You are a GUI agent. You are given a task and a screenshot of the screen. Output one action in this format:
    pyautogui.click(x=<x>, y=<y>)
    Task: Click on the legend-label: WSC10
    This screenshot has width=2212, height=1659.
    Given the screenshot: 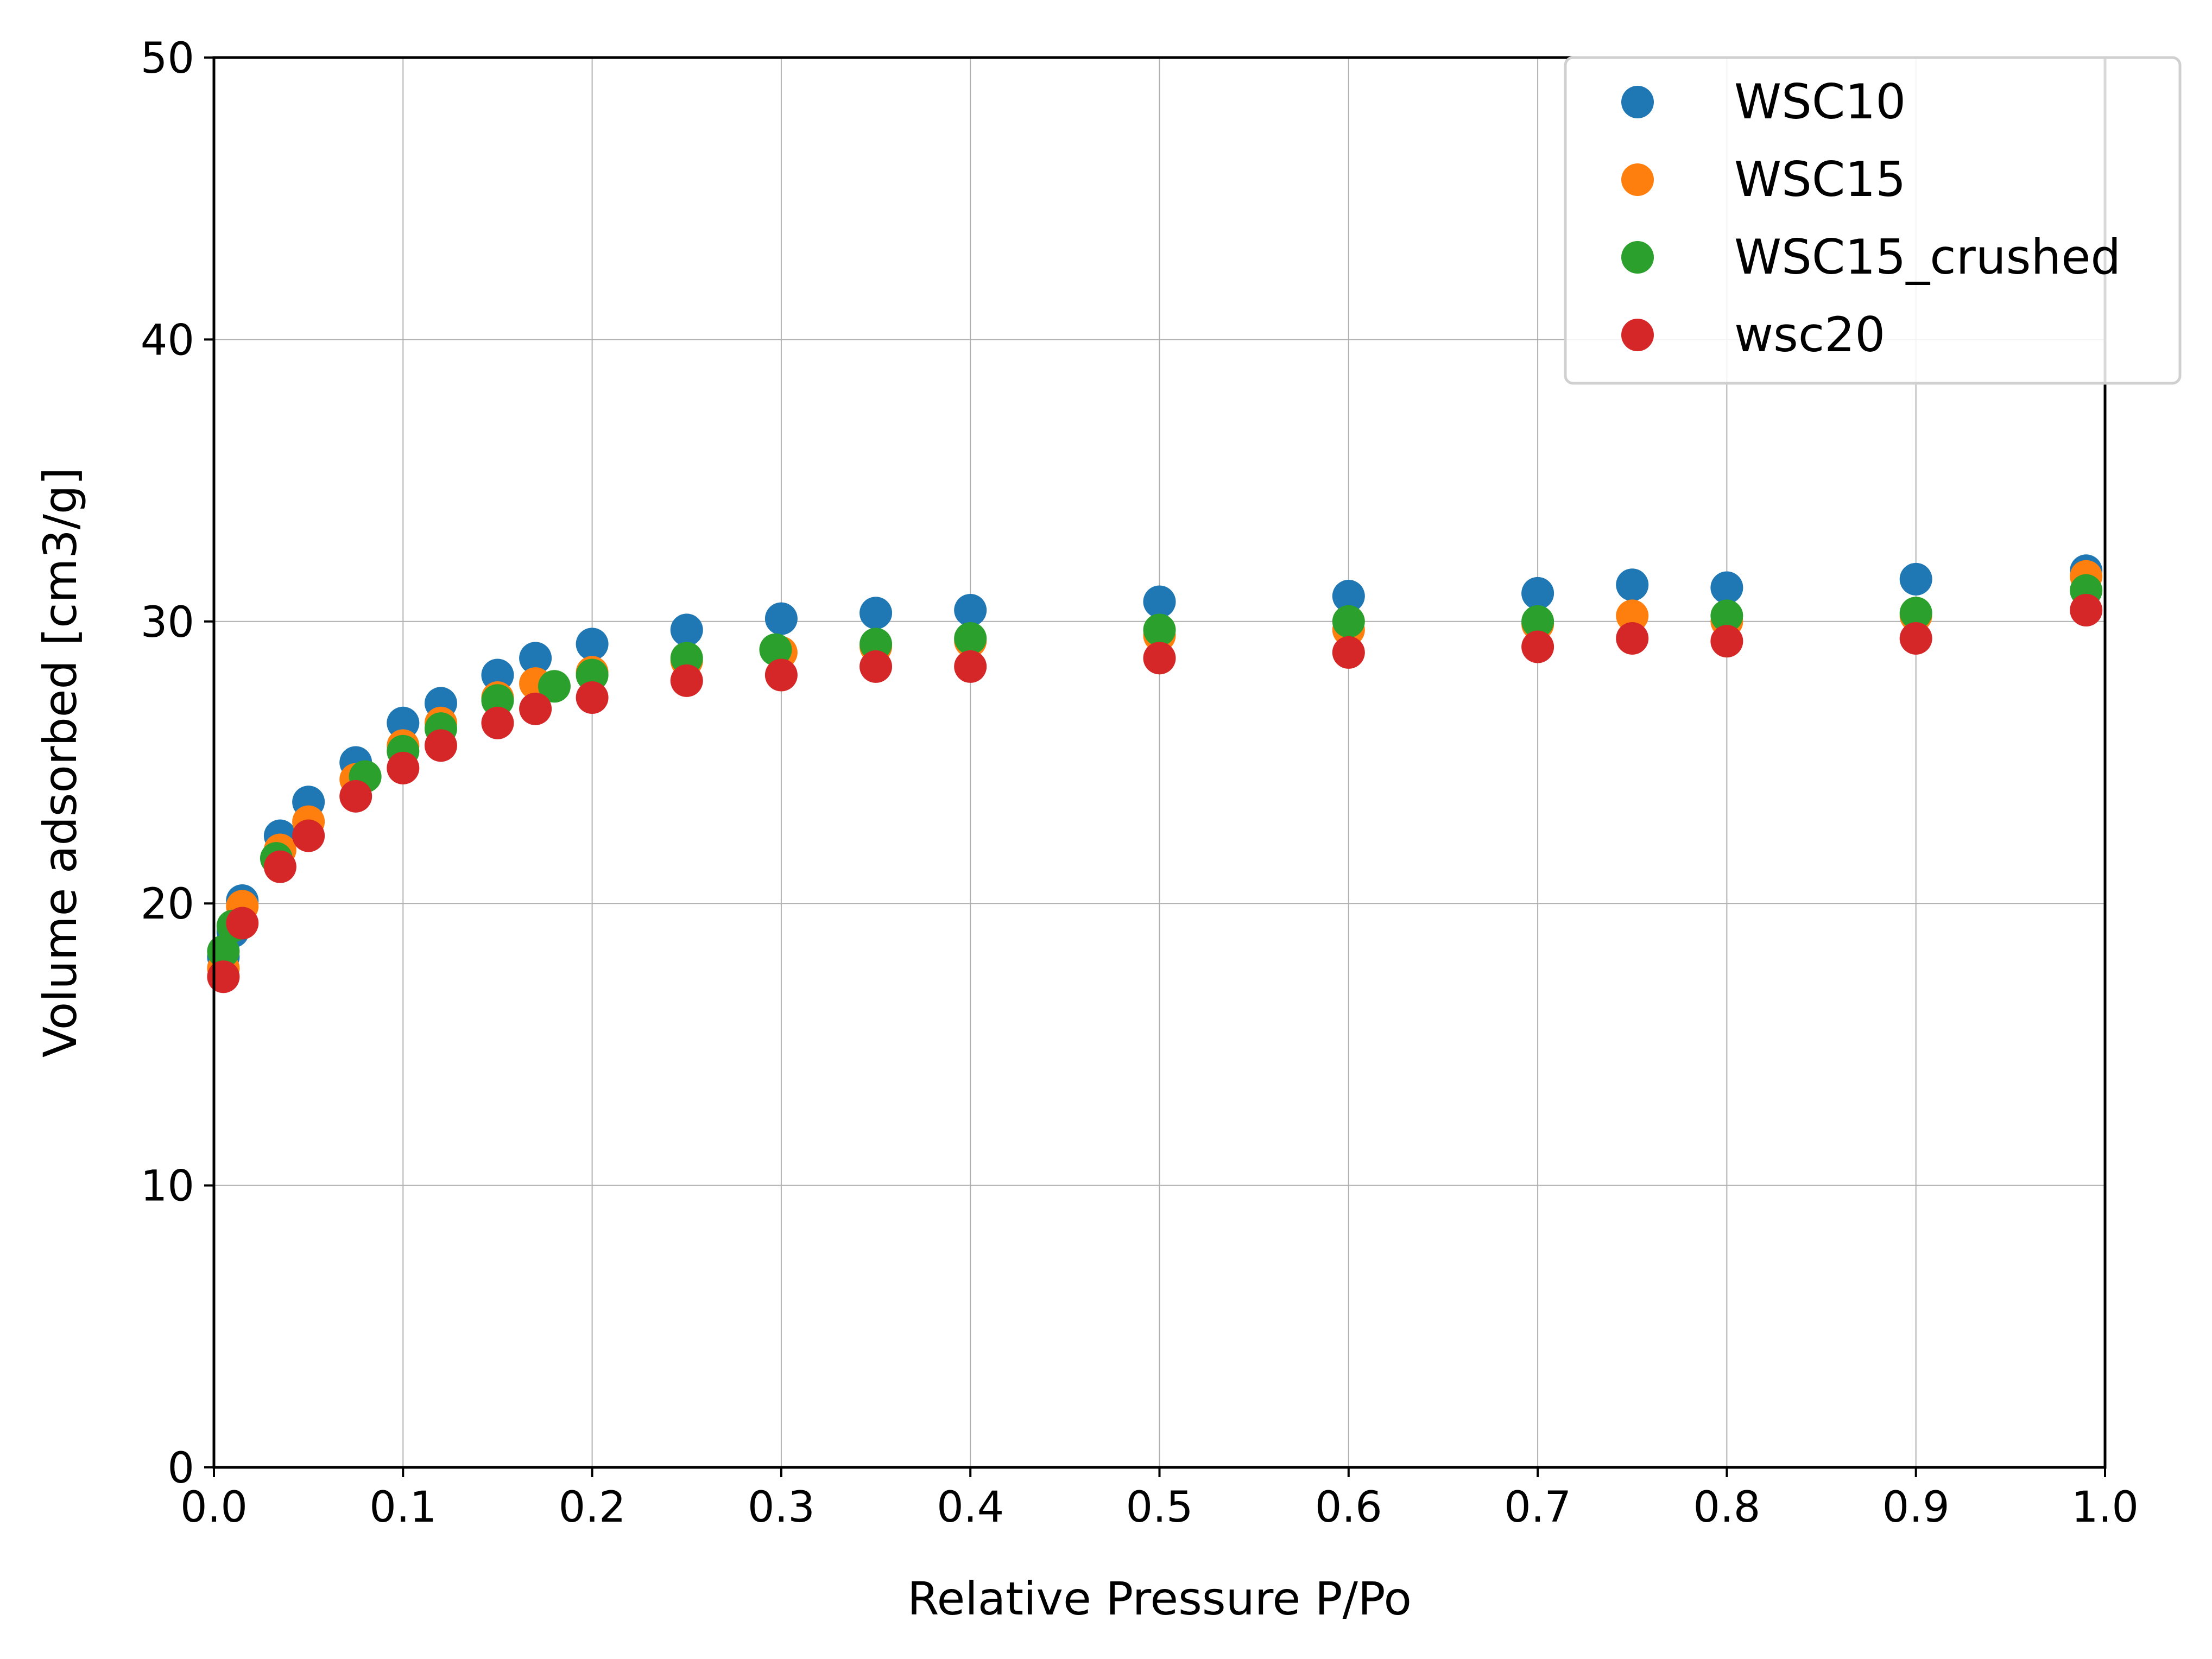 What is the action you would take?
    pyautogui.click(x=1820, y=102)
    